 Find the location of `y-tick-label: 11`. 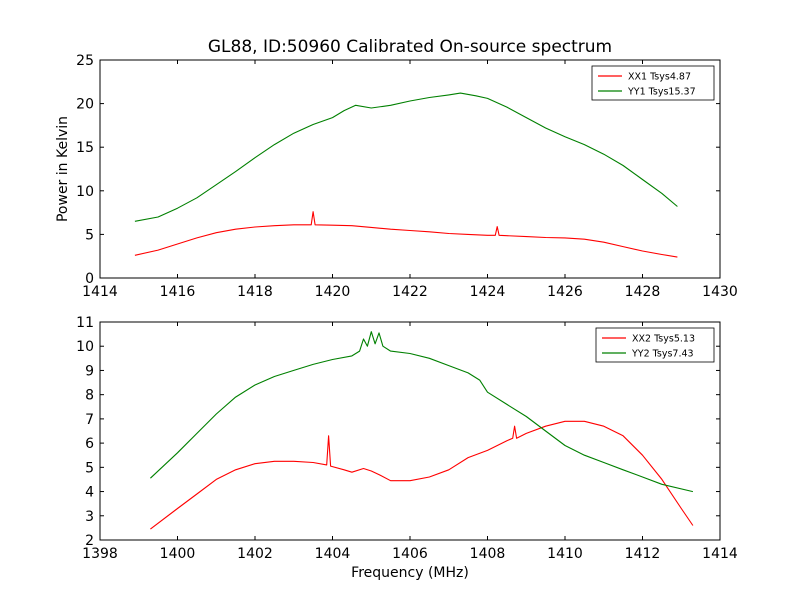

y-tick-label: 11 is located at coordinates (85, 323).